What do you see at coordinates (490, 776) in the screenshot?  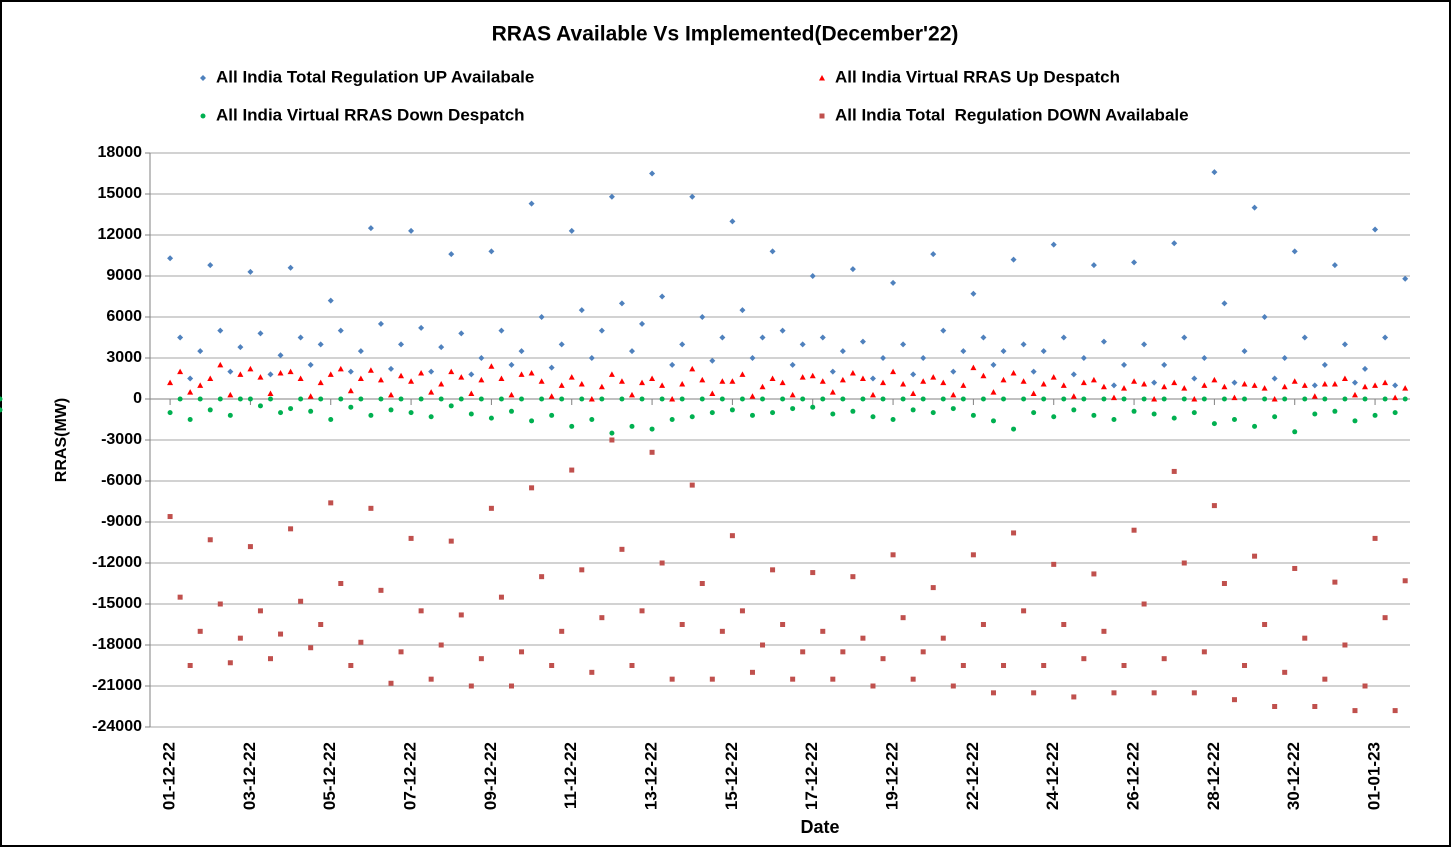 I see `x-tick-label: 09-12-22` at bounding box center [490, 776].